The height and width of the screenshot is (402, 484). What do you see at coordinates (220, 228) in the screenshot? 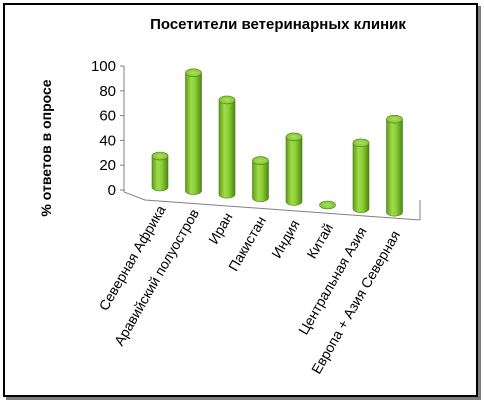
I see `x-tick-label: Иран` at bounding box center [220, 228].